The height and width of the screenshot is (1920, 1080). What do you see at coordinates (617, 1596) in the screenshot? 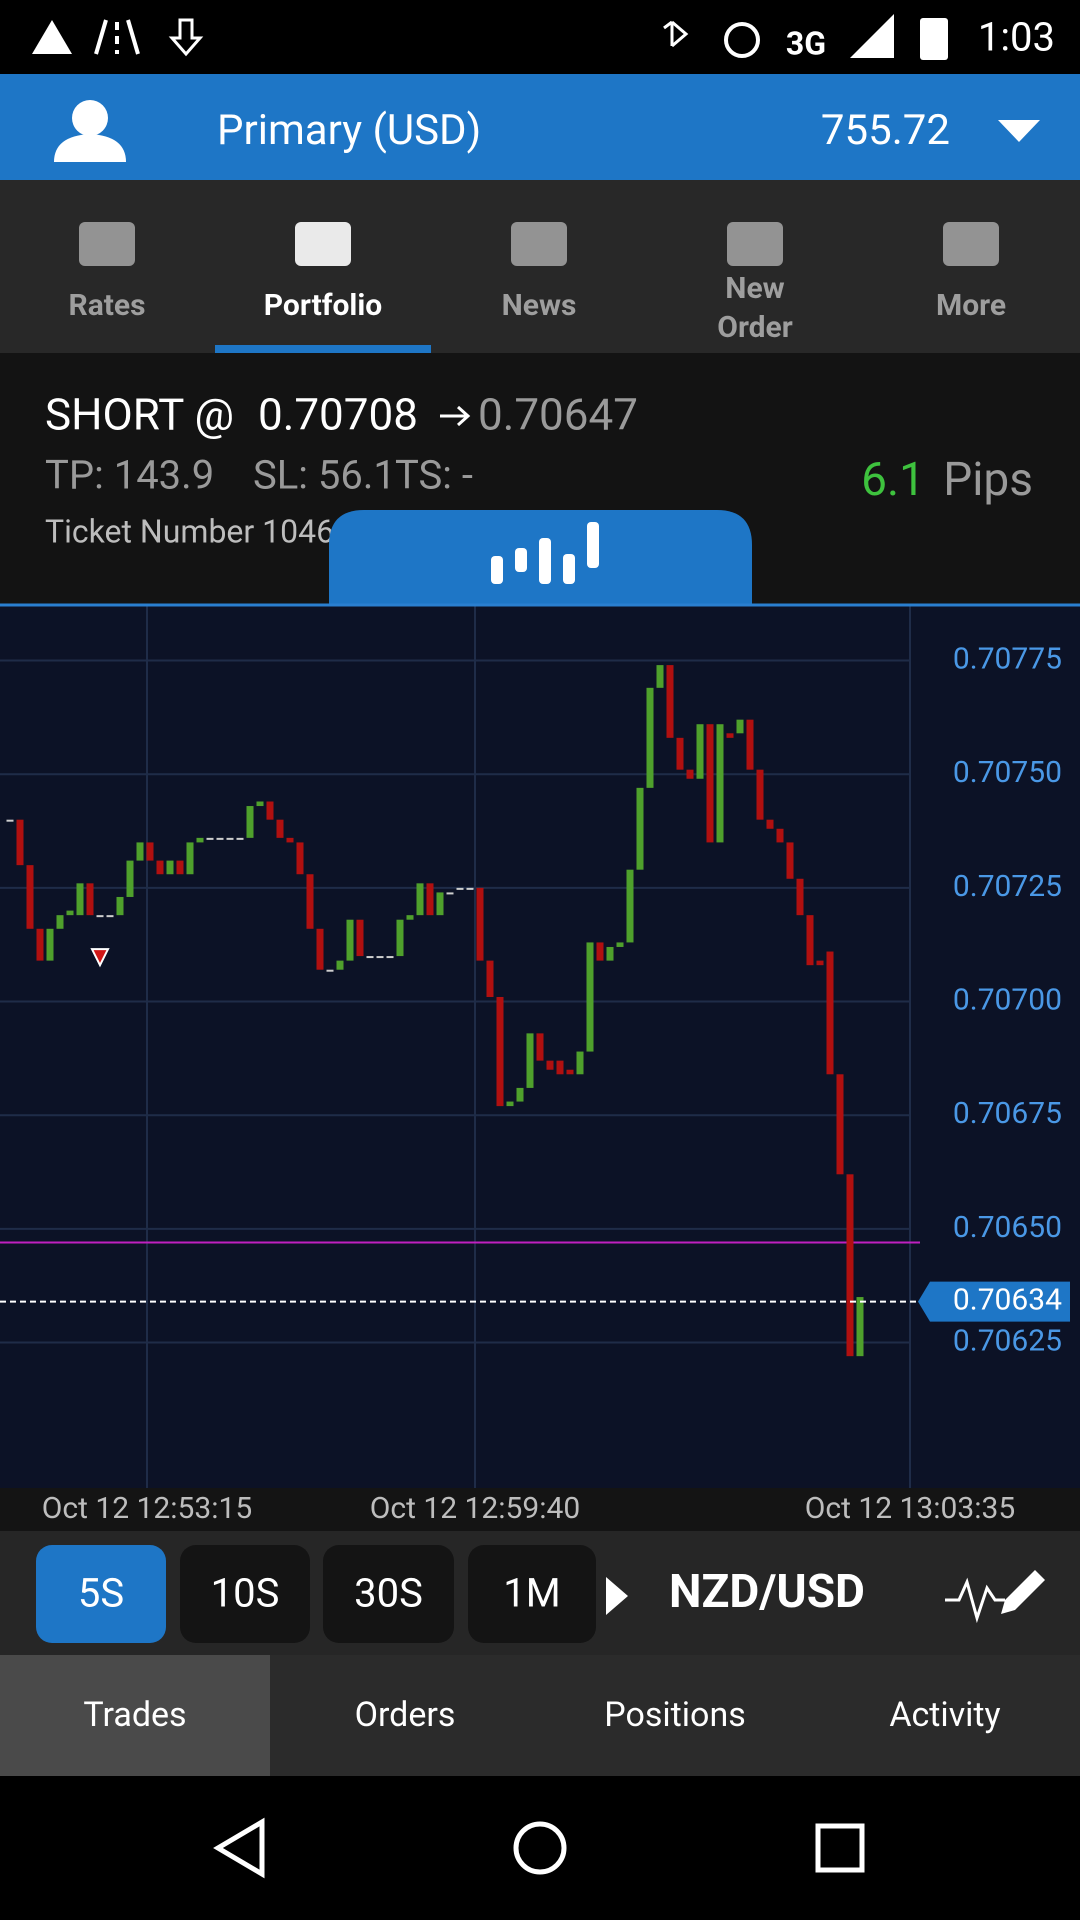
I see `play-button` at bounding box center [617, 1596].